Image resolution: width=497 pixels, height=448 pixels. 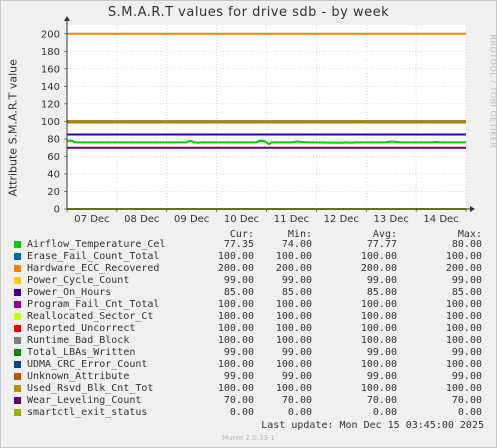 What do you see at coordinates (93, 256) in the screenshot?
I see `legend-series-name: Erase_Fail_Count_Total` at bounding box center [93, 256].